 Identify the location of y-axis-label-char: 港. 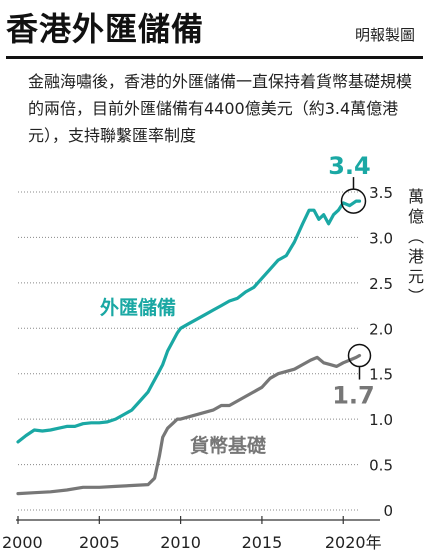
(416, 256).